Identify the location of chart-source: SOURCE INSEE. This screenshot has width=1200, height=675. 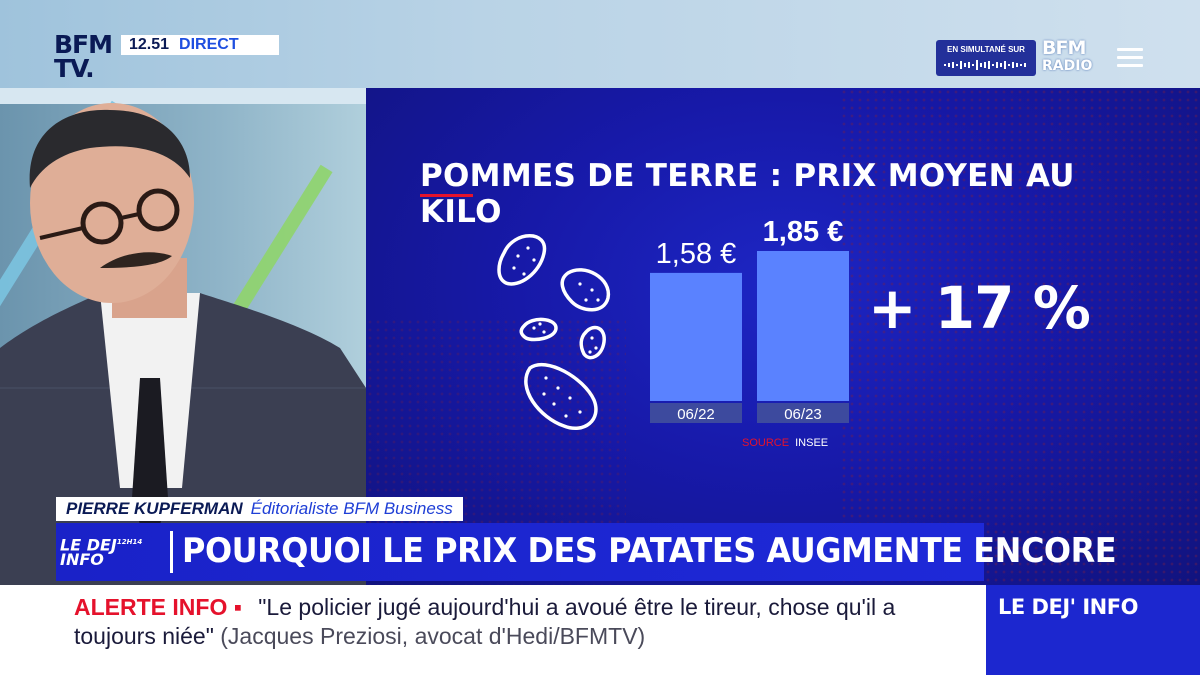
(785, 443).